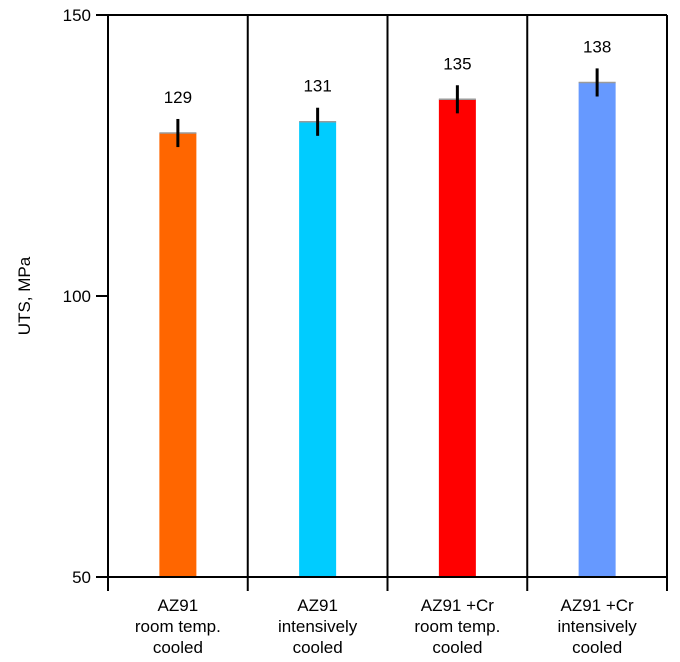 The image size is (680, 662). Describe the element at coordinates (24, 295) in the screenshot. I see `y-axis-title: UTS, MPa` at that location.